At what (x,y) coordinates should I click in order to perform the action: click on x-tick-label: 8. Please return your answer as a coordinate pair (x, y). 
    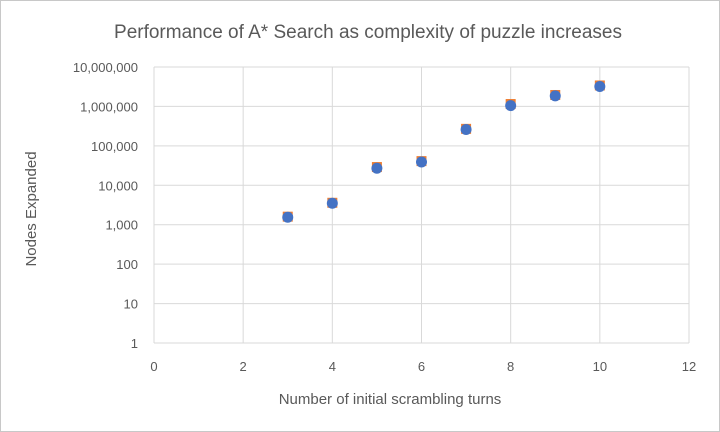
    Looking at the image, I should click on (510, 366).